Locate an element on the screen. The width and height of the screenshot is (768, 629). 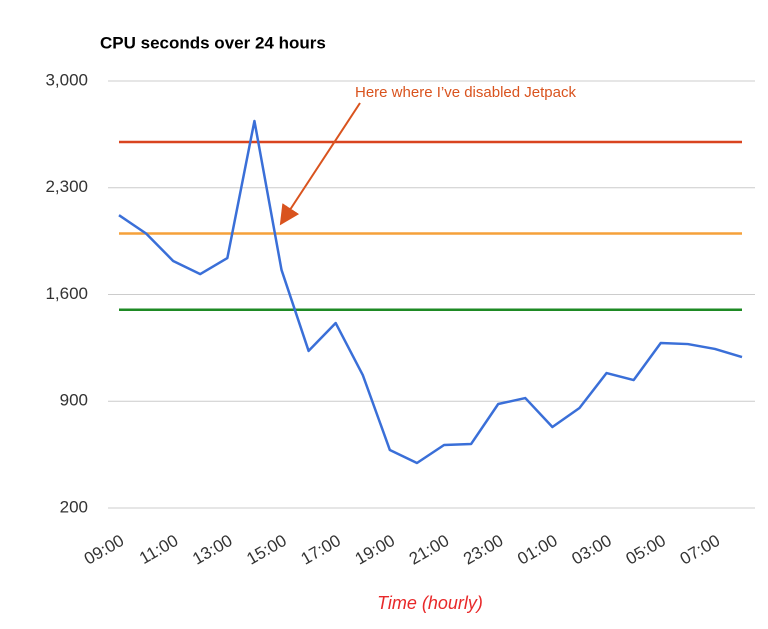
x-tick-label: 21:00 is located at coordinates (429, 550).